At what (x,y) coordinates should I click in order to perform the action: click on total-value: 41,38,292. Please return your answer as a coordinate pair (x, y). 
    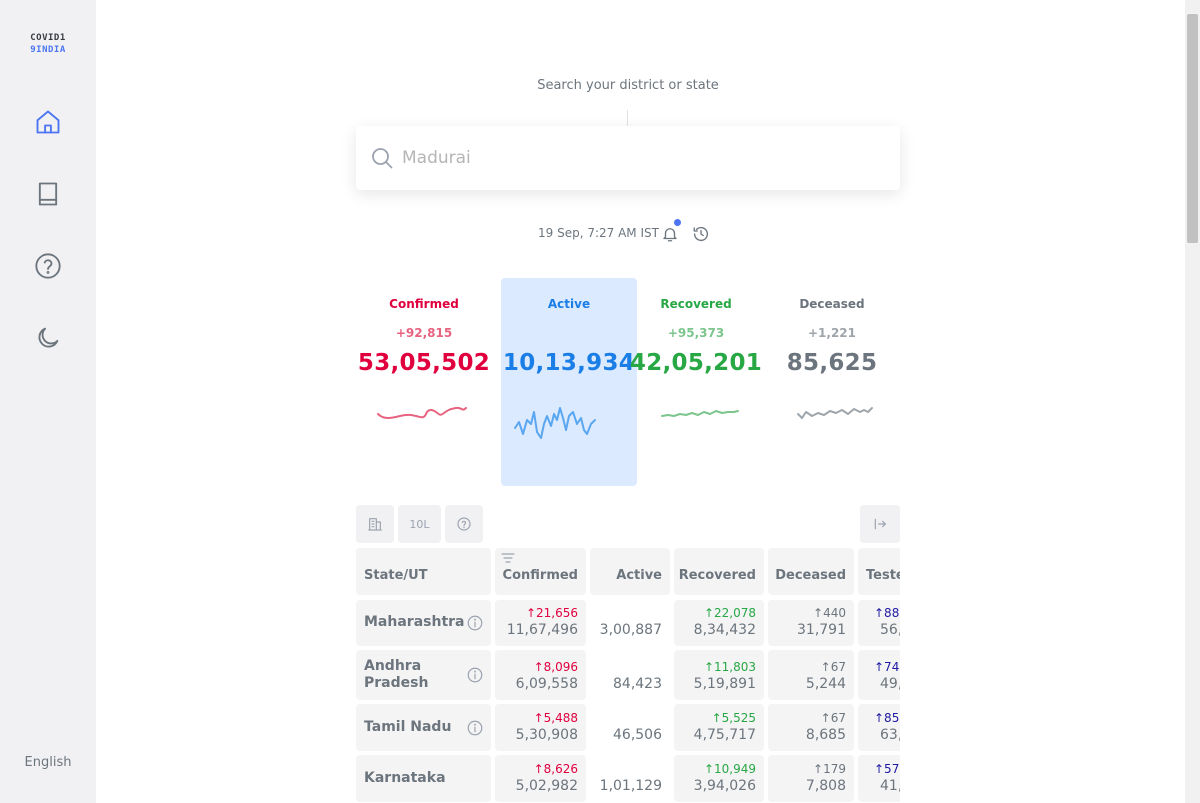
    Looking at the image, I should click on (890, 786).